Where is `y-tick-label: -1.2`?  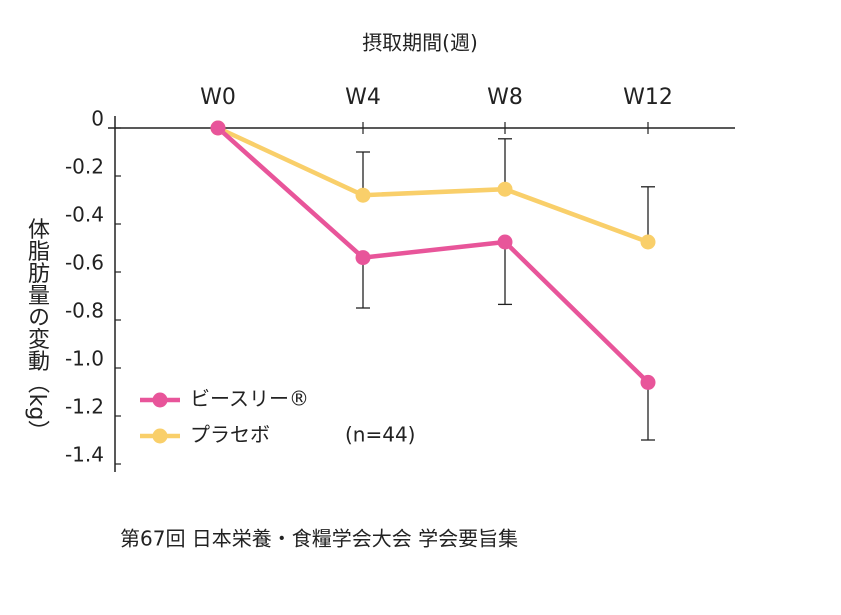 y-tick-label: -1.2 is located at coordinates (84, 407).